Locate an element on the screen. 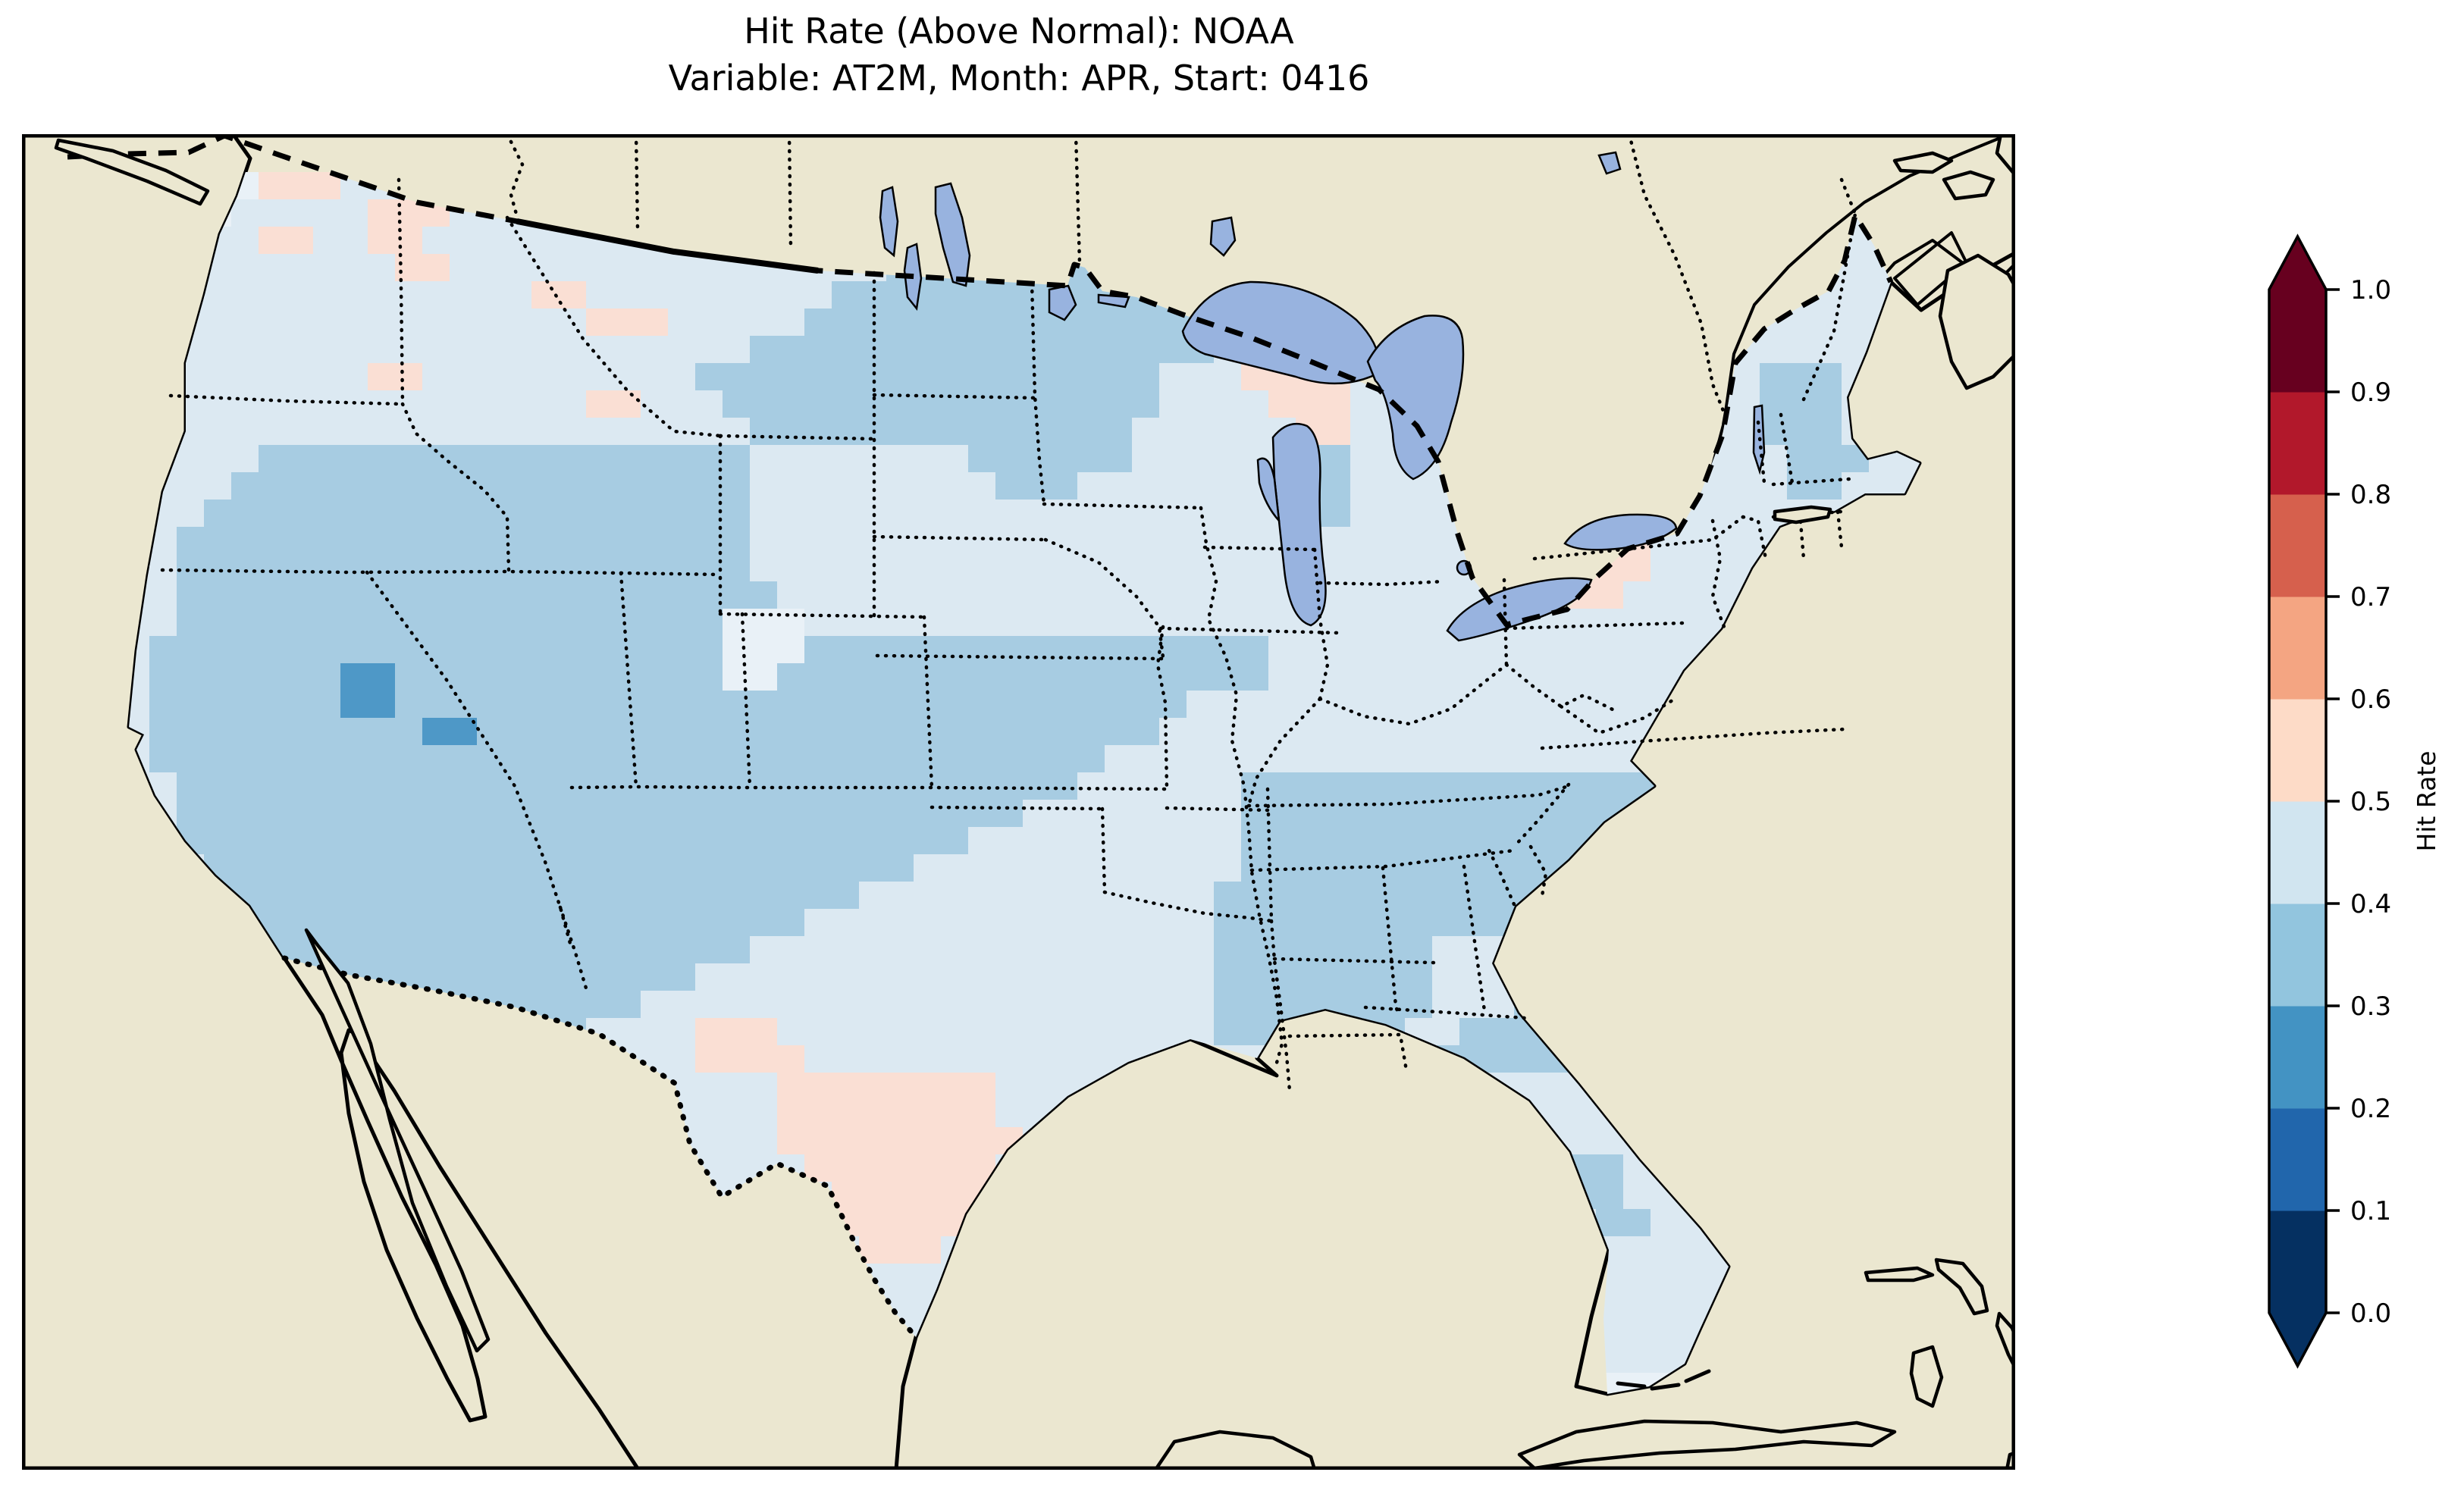 Image resolution: width=2464 pixels, height=1494 pixels. lake-of-the-woods is located at coordinates (1062, 302).